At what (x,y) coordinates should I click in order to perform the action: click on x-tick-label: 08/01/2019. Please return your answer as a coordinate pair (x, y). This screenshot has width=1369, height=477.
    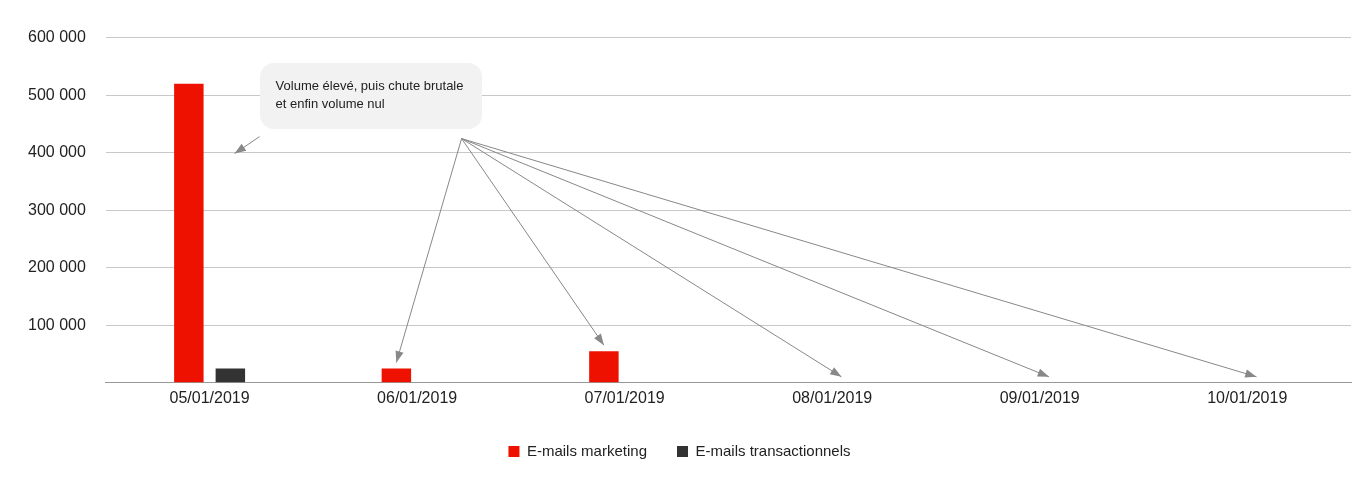
    Looking at the image, I should click on (832, 397).